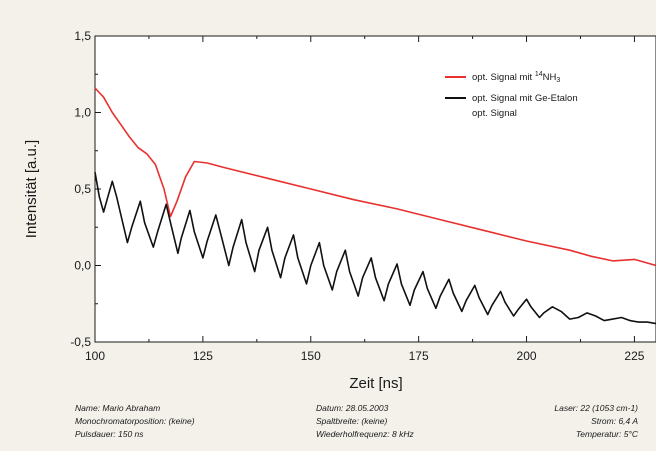 The height and width of the screenshot is (451, 656). What do you see at coordinates (80, 342) in the screenshot?
I see `y-tick-label: -0,5` at bounding box center [80, 342].